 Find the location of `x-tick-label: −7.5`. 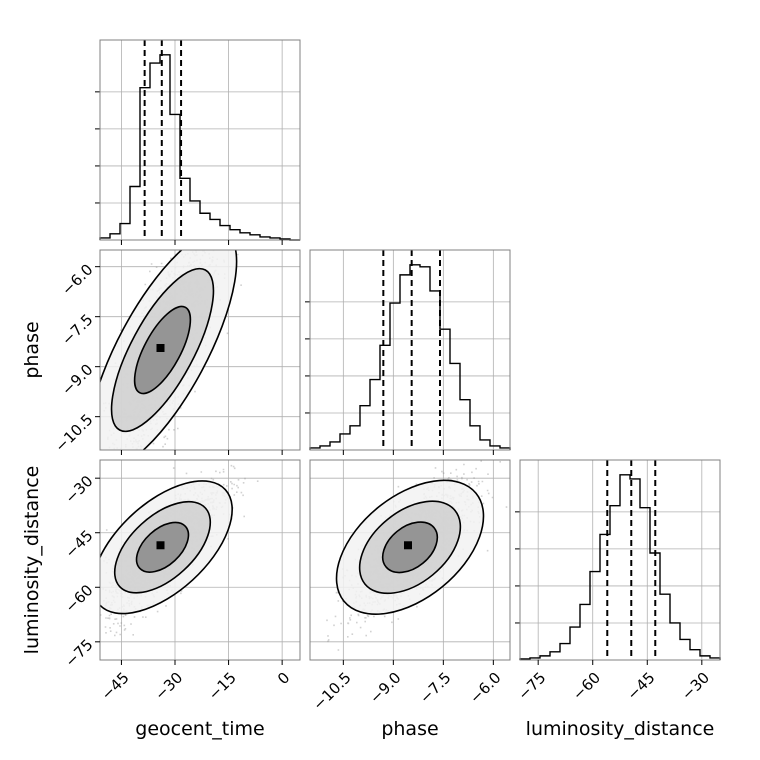

x-tick-label: −7.5 is located at coordinates (435, 688).